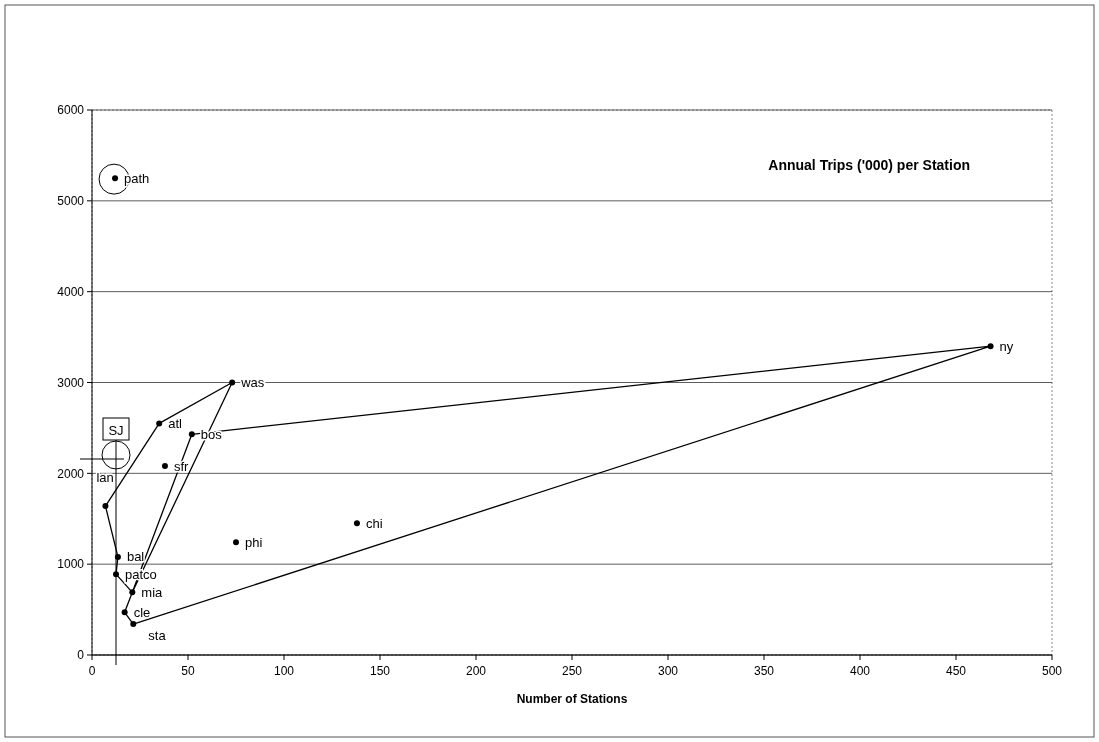  I want to click on annotation: atl, so click(175, 423).